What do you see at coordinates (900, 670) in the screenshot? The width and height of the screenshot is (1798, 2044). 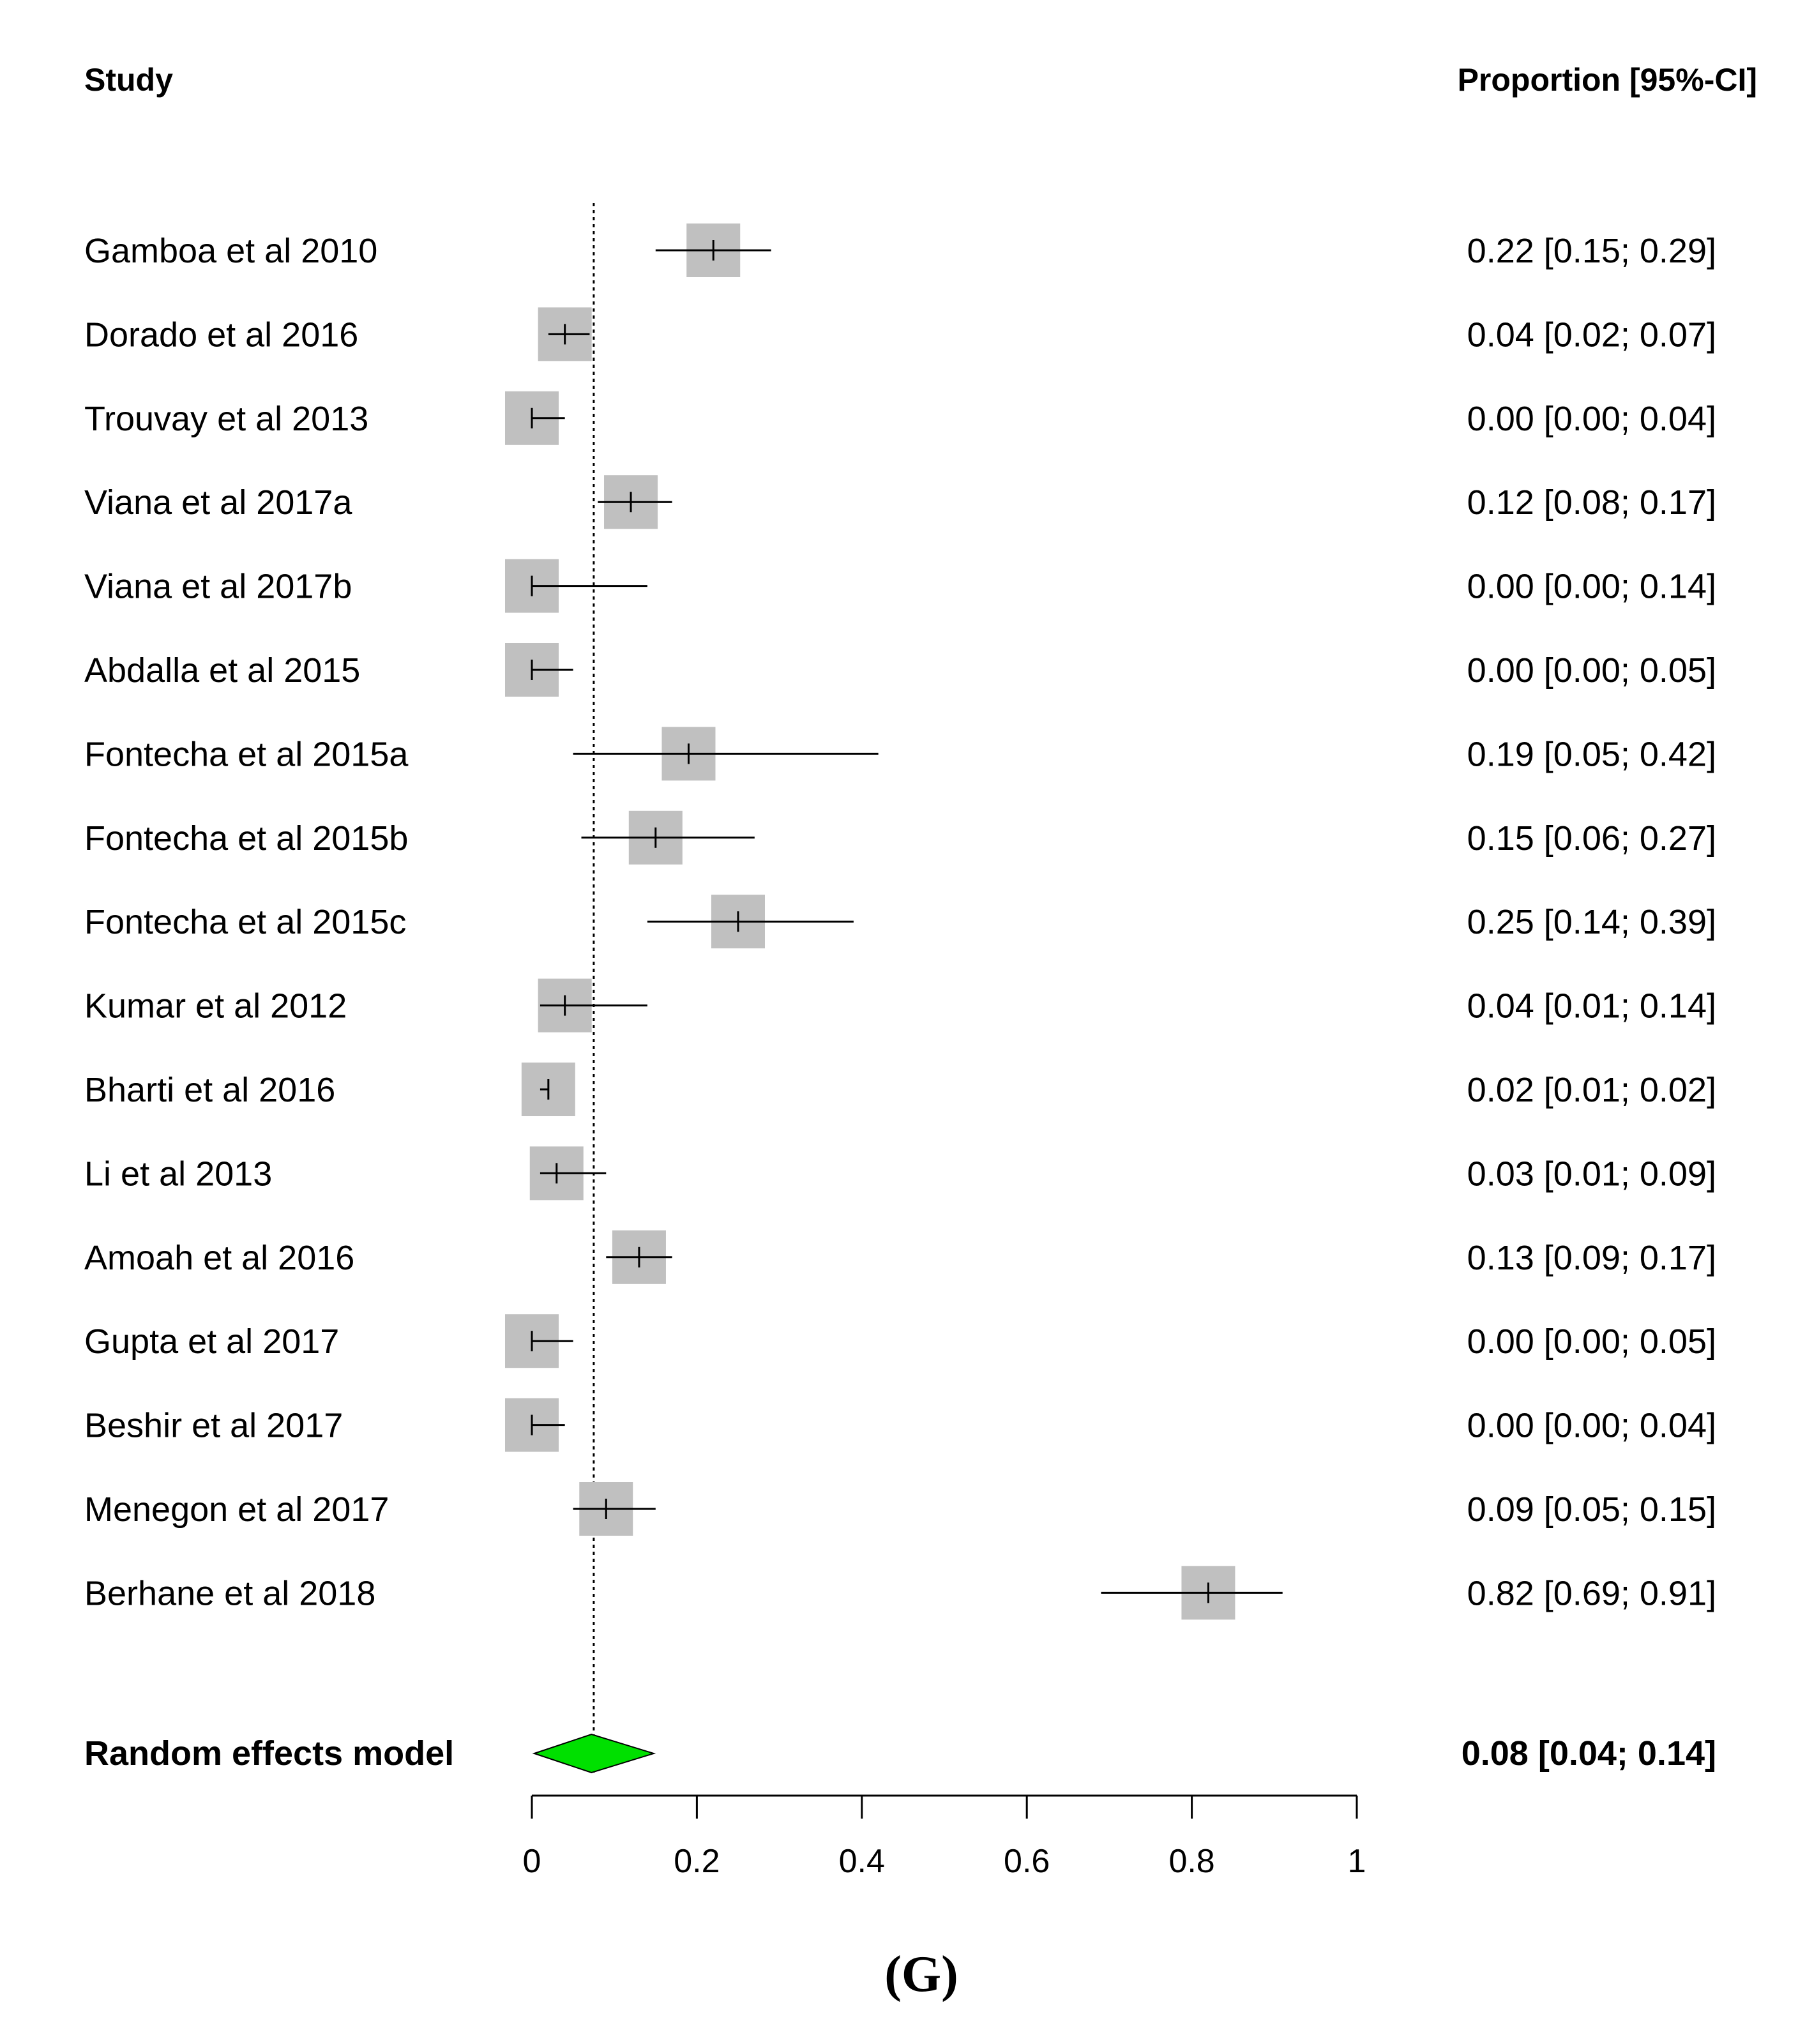 I see `study-row: Abdalla et al 2015 0.00 [0.00; 0.05]` at bounding box center [900, 670].